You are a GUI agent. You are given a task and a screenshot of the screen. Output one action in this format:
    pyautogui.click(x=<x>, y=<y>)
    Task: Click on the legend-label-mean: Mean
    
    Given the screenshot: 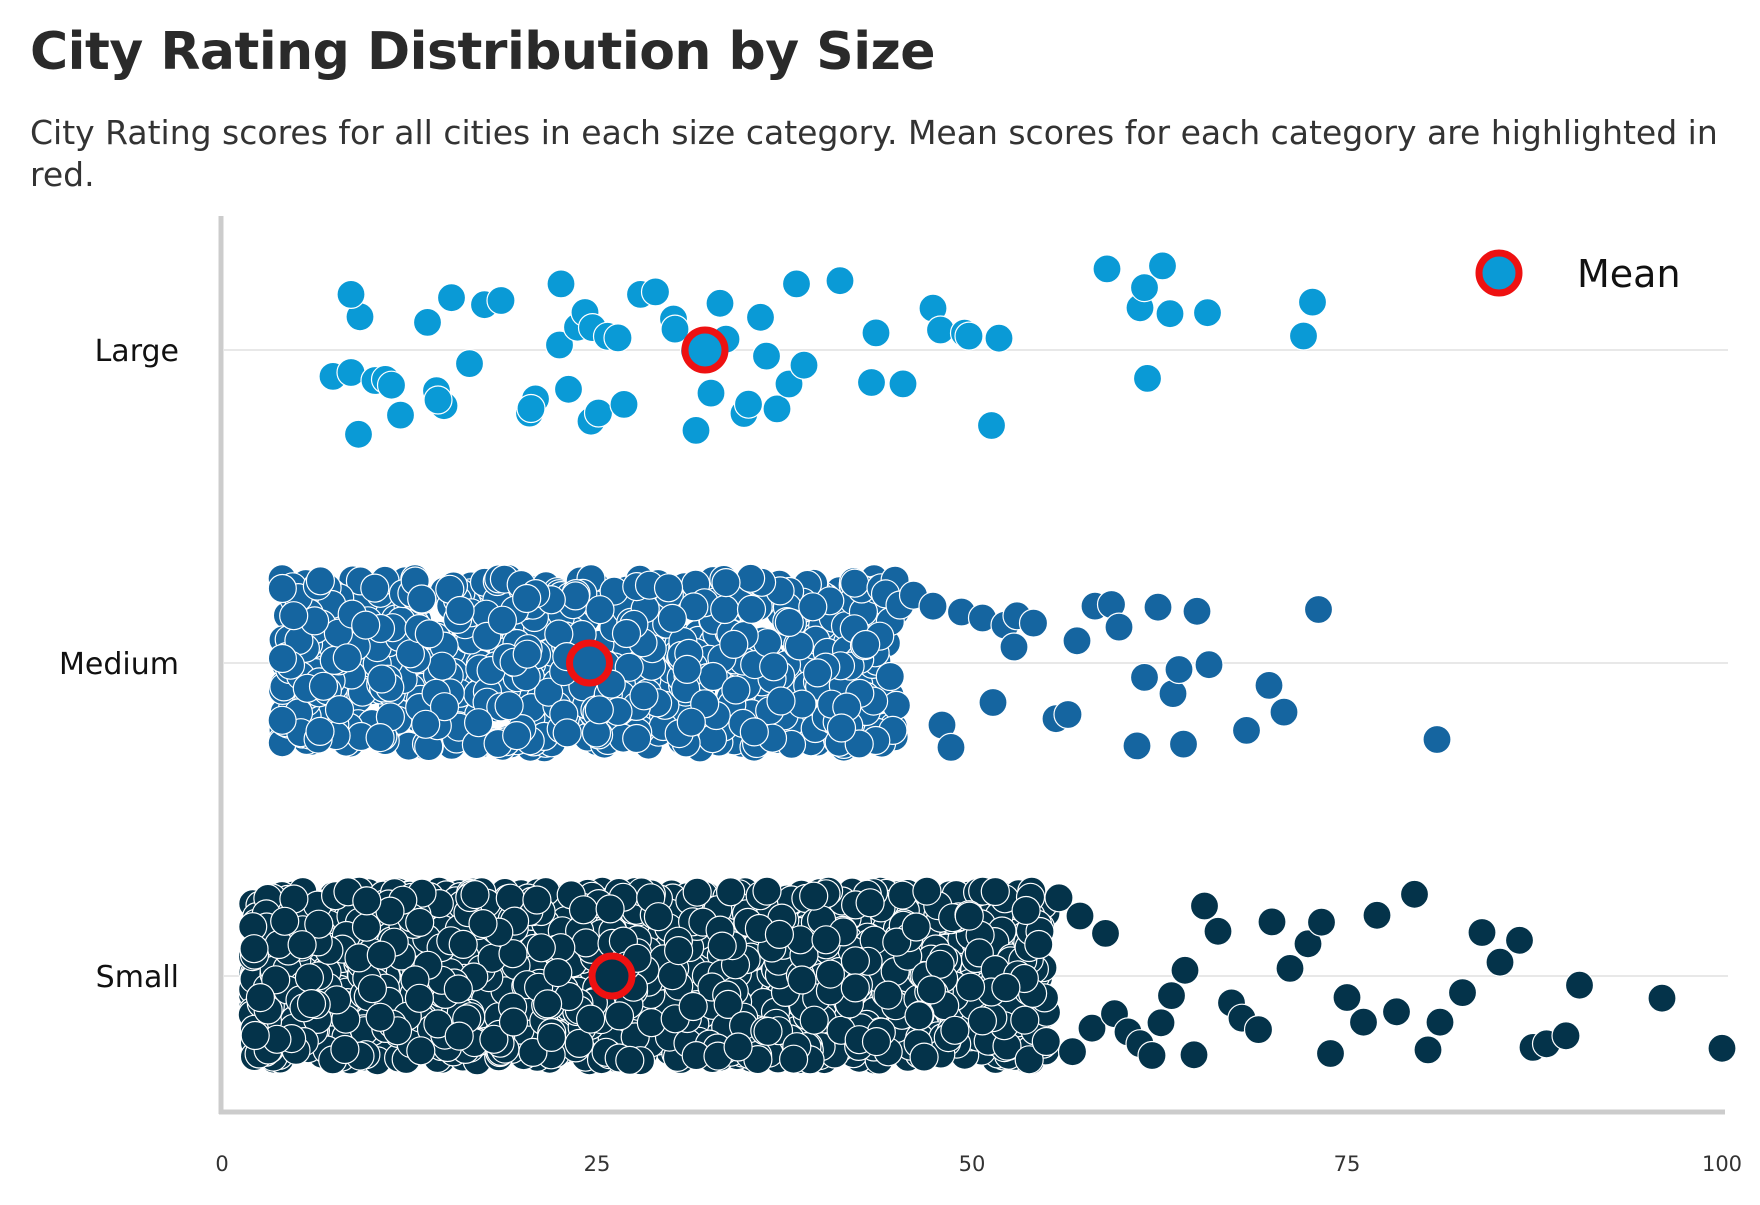 What is the action you would take?
    pyautogui.click(x=1629, y=274)
    